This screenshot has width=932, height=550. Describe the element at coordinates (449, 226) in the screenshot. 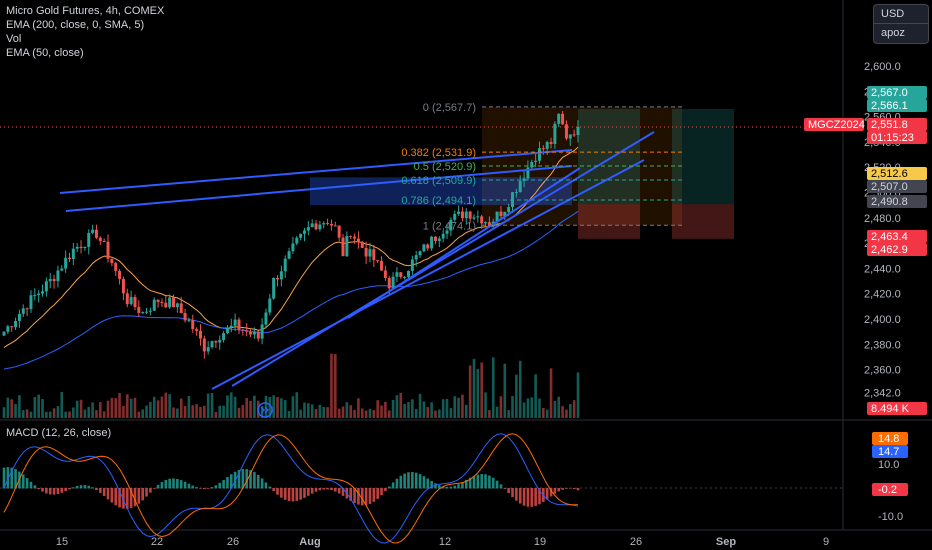

I see `fib-level-label: 1 (2,474.1)` at that location.